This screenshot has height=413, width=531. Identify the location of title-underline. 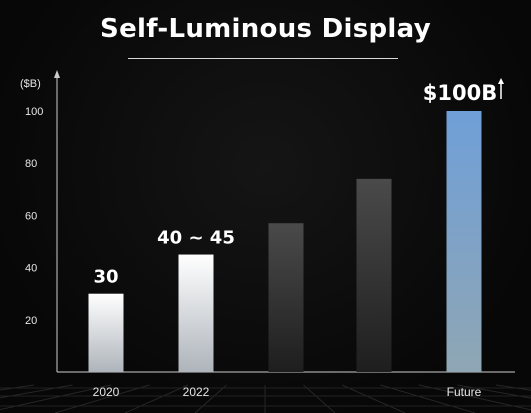
(263, 58).